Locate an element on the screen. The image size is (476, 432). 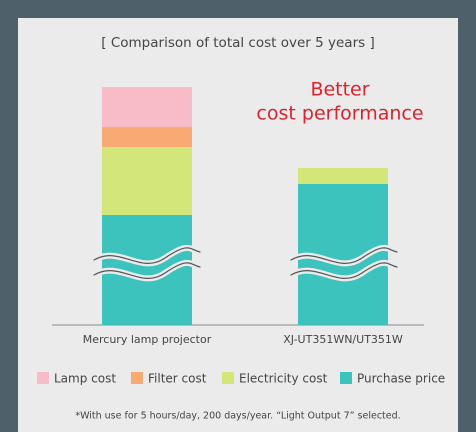
x-tick-label: XJ-UT351WN/UT351W is located at coordinates (343, 339).